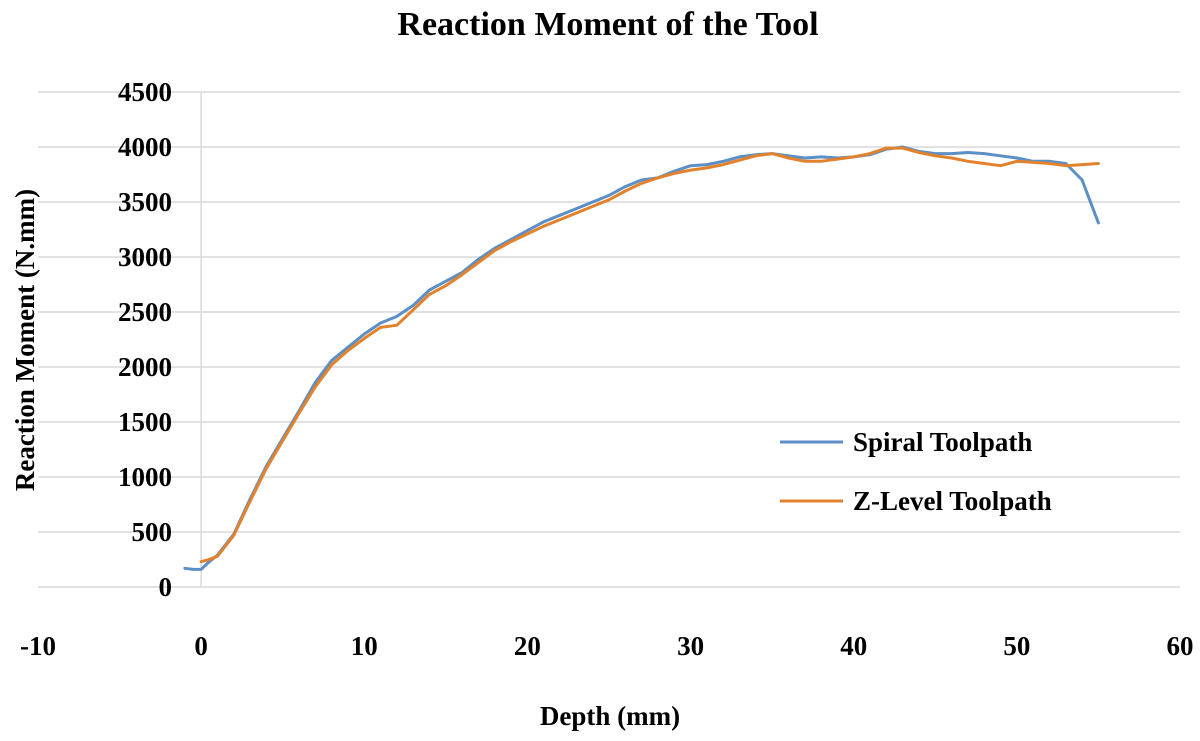 Image resolution: width=1200 pixels, height=741 pixels. I want to click on y-tick-label: 2000, so click(145, 367).